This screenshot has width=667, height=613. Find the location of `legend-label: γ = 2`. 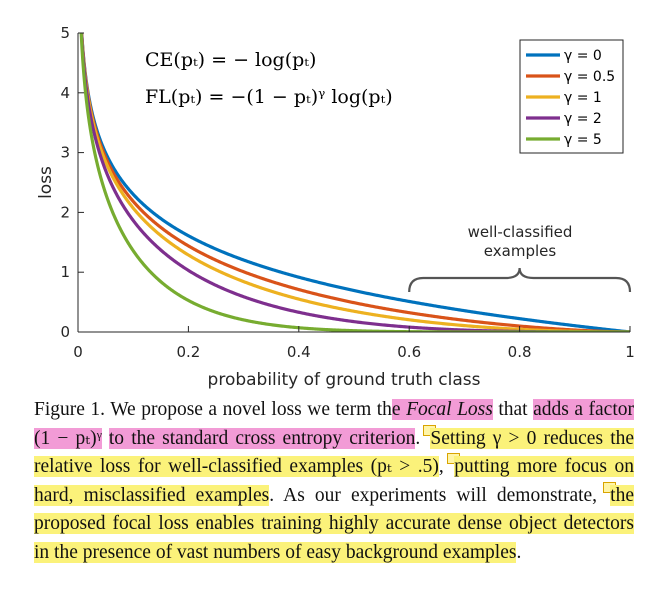

legend-label: γ = 2 is located at coordinates (583, 119).